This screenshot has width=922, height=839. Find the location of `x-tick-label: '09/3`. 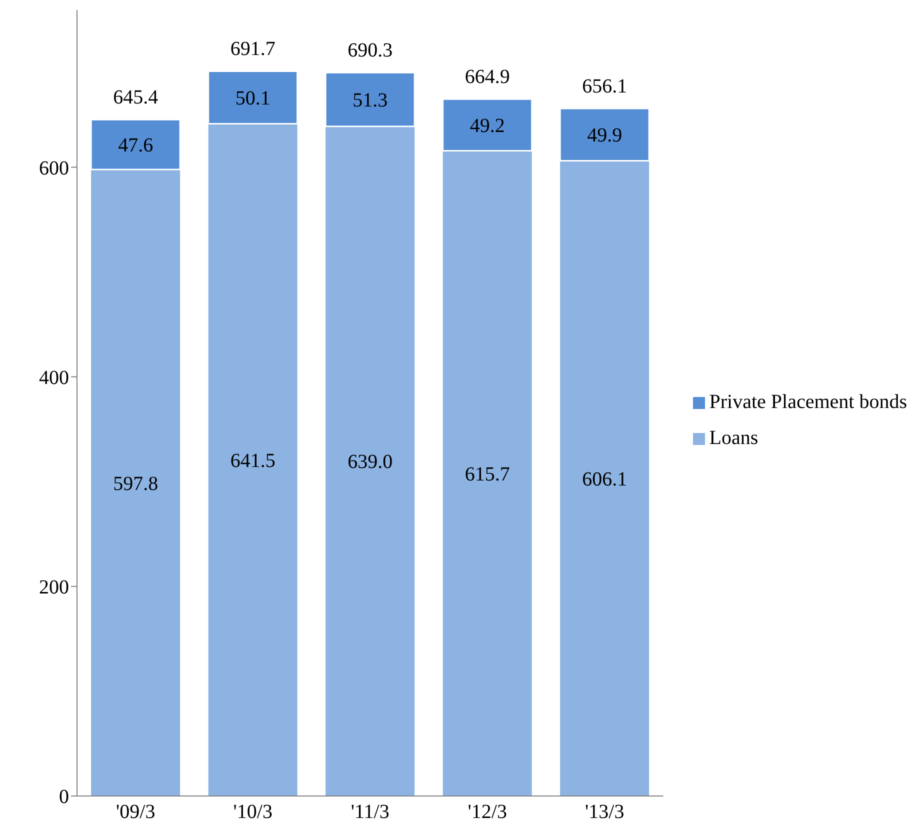

x-tick-label: '09/3 is located at coordinates (136, 812).